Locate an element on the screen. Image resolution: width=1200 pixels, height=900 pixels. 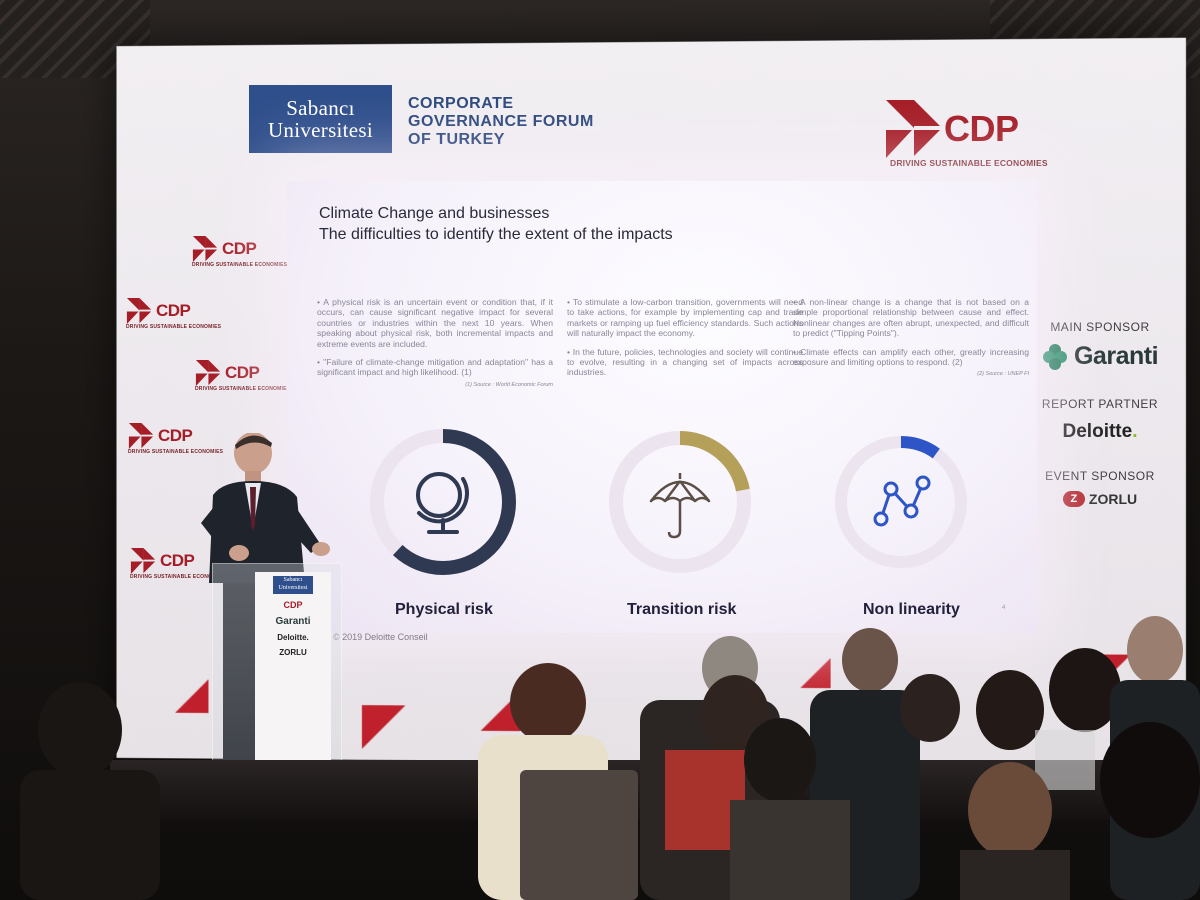
zorlu-z-icon: Z is located at coordinates (1073, 499).